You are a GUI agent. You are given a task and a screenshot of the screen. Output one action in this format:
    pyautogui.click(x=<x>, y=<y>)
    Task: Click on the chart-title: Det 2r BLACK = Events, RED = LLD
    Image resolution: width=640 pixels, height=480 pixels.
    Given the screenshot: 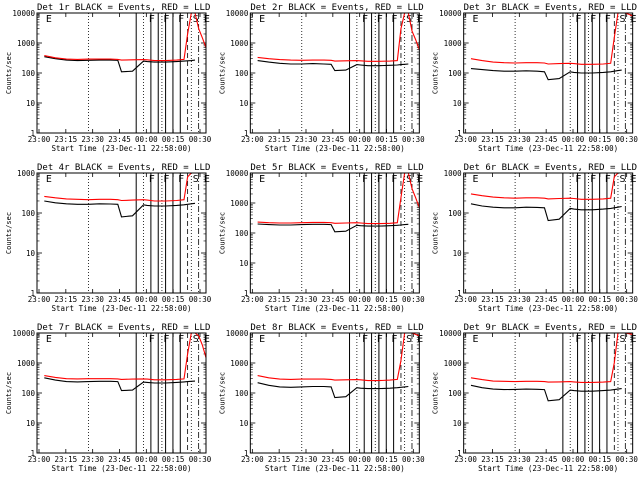 What is the action you would take?
    pyautogui.click(x=336, y=8)
    